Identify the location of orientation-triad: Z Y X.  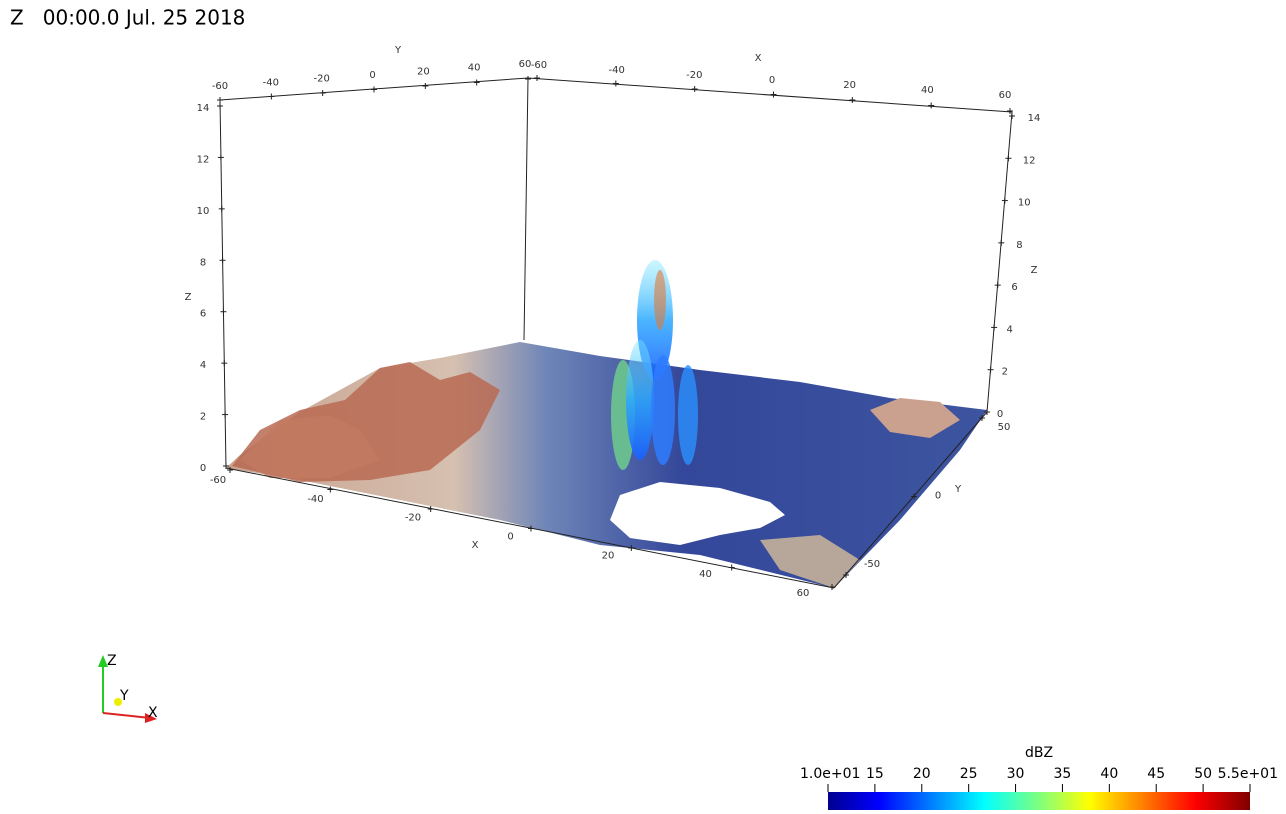
(128, 688).